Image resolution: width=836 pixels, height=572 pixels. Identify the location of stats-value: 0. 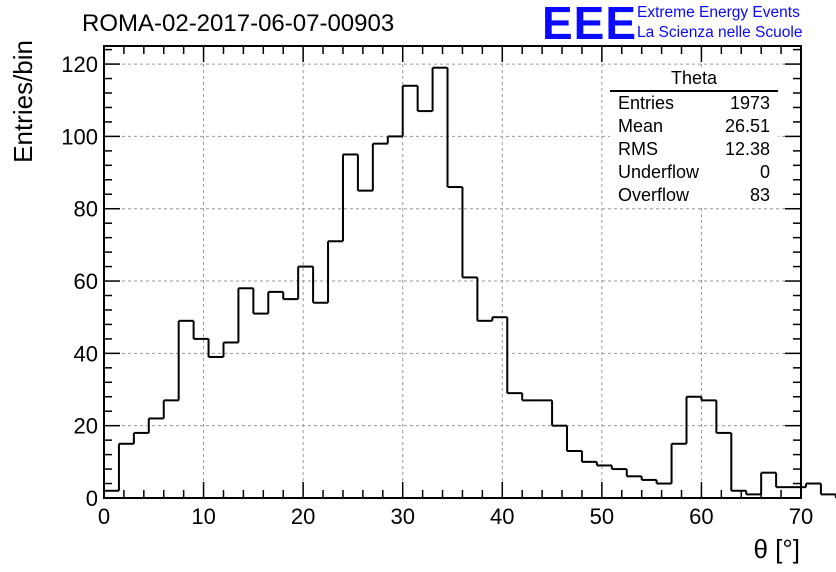
(764, 172).